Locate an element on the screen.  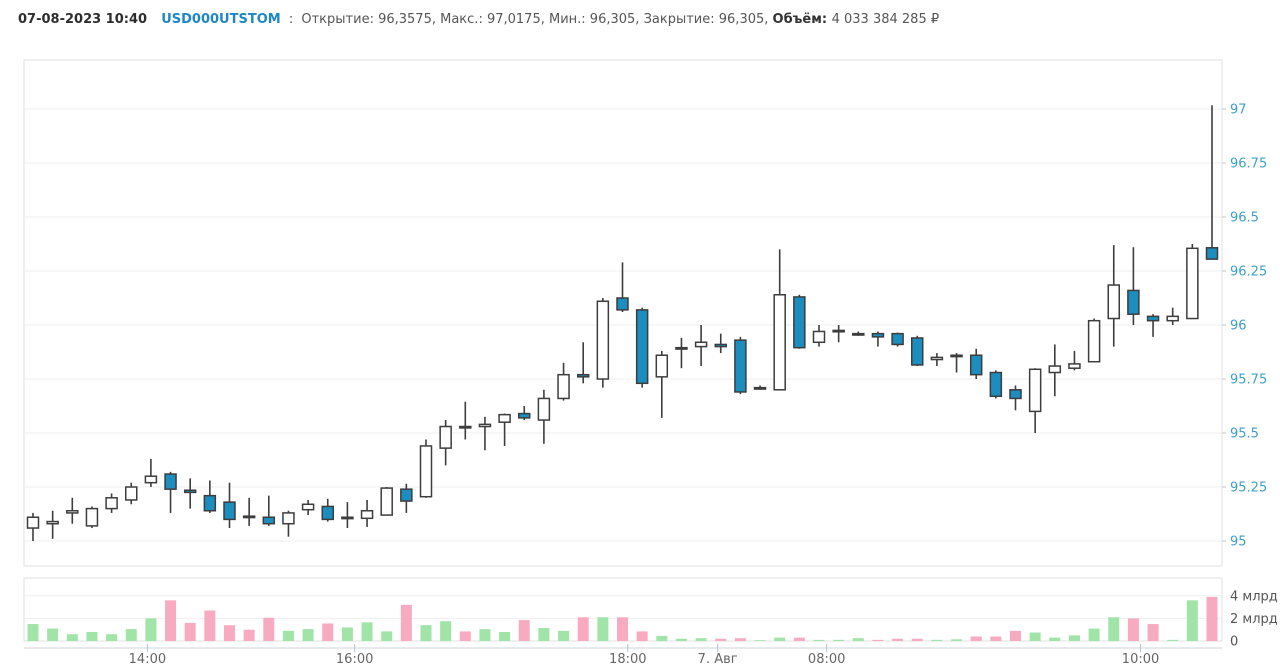
time-tick-label: 14:00 is located at coordinates (147, 659).